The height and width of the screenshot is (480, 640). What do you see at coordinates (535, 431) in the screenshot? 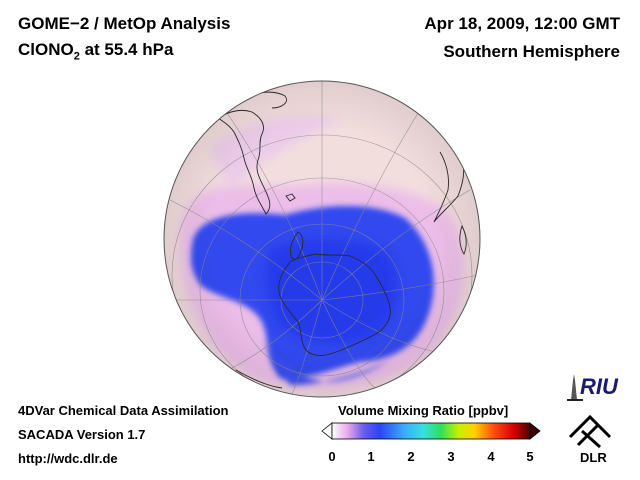
I see `colorbar-high-arrow` at bounding box center [535, 431].